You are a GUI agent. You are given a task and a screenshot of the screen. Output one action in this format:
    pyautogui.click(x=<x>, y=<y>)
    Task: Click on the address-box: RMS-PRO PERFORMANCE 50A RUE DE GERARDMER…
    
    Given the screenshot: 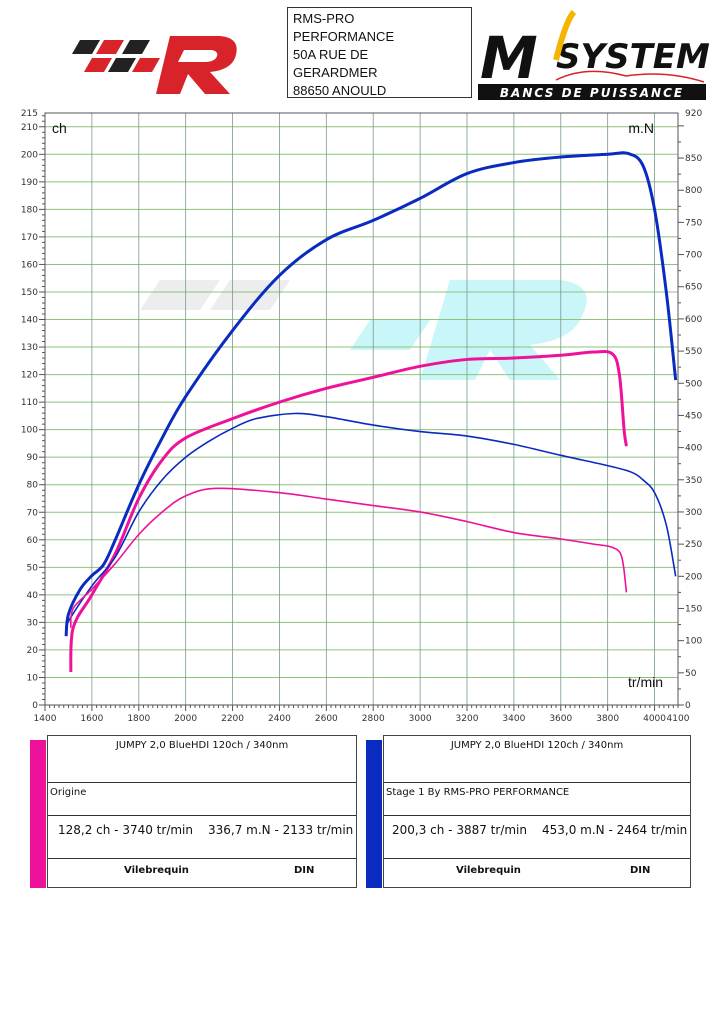 What is the action you would take?
    pyautogui.click(x=379, y=52)
    